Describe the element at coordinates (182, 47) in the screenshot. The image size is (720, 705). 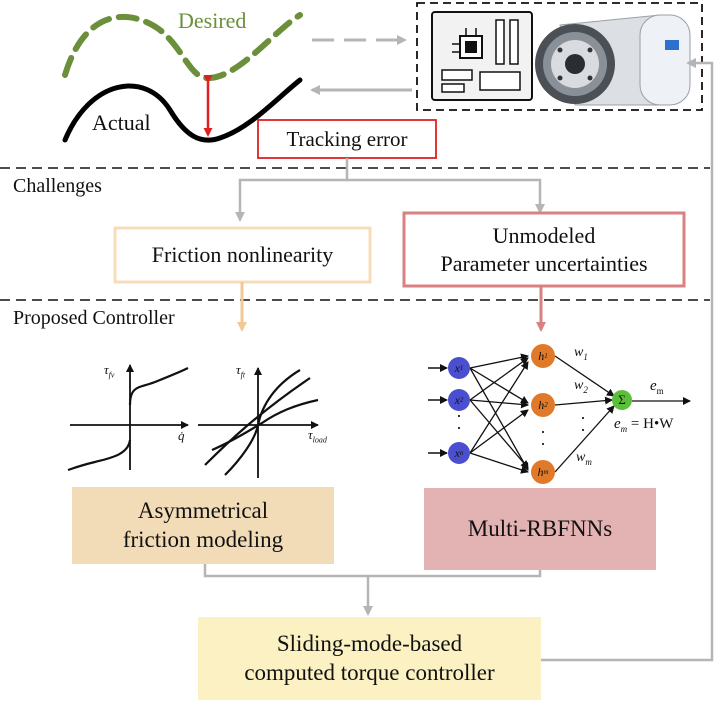
I see `desired-curve` at that location.